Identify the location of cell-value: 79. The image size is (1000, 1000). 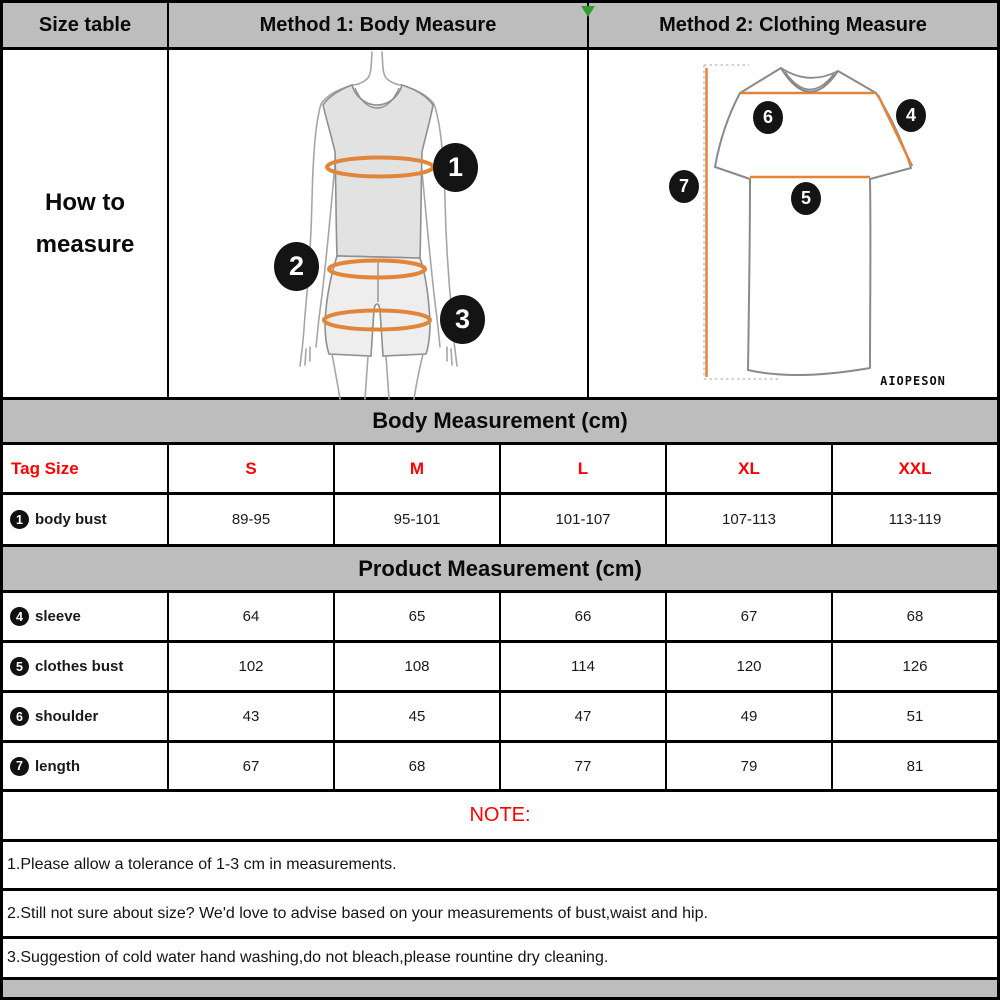
(750, 766).